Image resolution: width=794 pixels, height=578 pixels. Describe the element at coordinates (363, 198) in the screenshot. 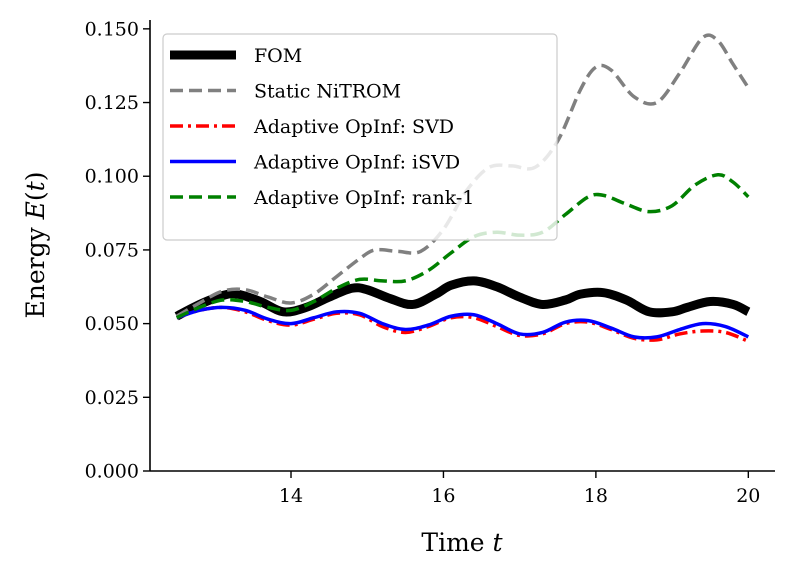

I see `legend-label-5: Adaptive OpInf: rank-1` at that location.